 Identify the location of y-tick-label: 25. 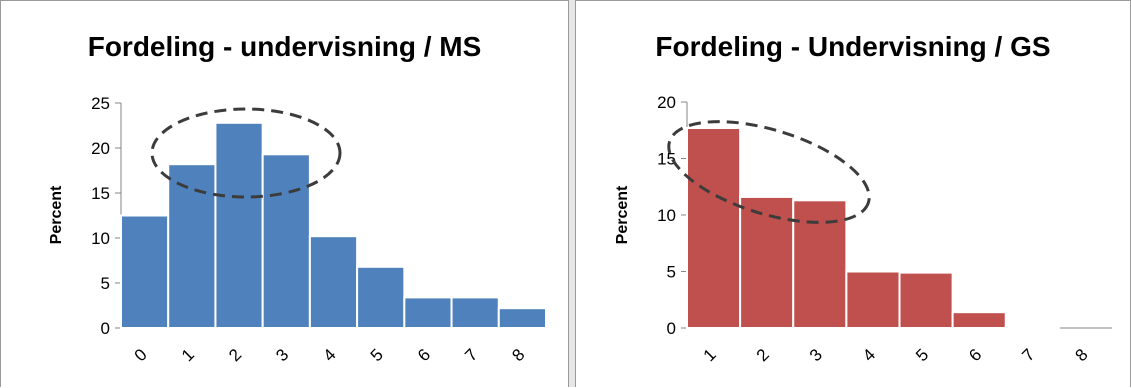
(100, 103).